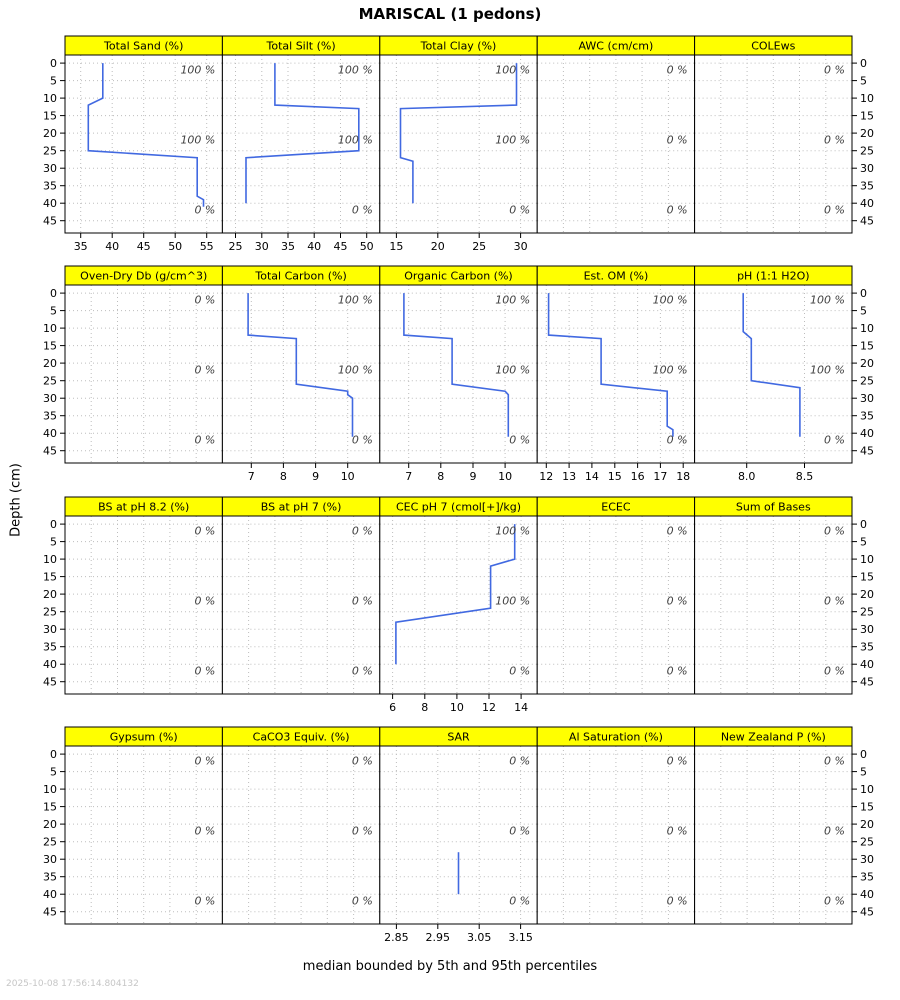 The width and height of the screenshot is (900, 1000). Describe the element at coordinates (144, 243) in the screenshot. I see `x-axis: 35 40 45 50 55` at that location.